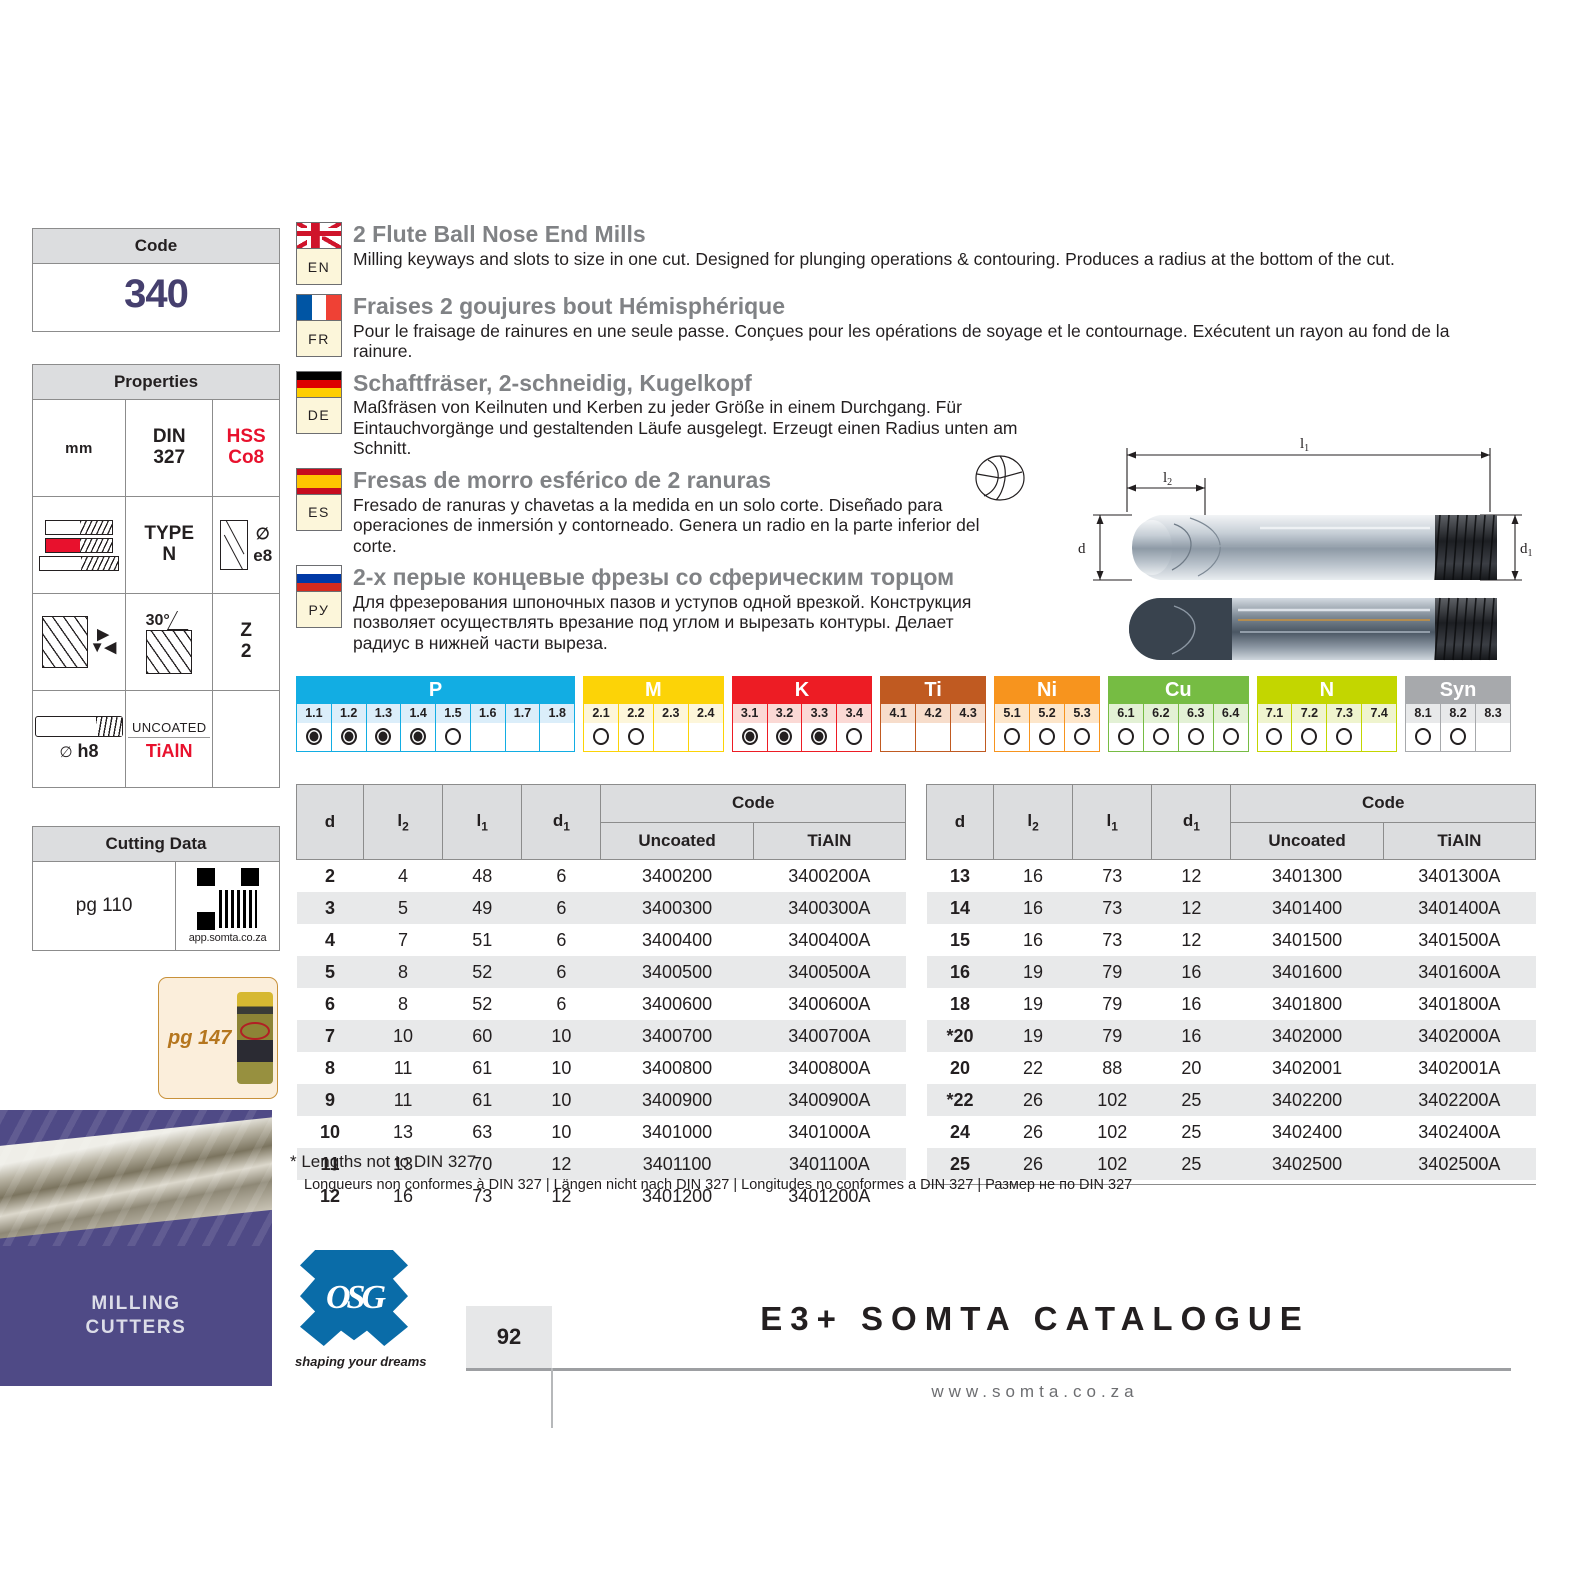 The image size is (1569, 1569). I want to click on table-row: 2 4 48 6 3400200 3400200A, so click(601, 876).